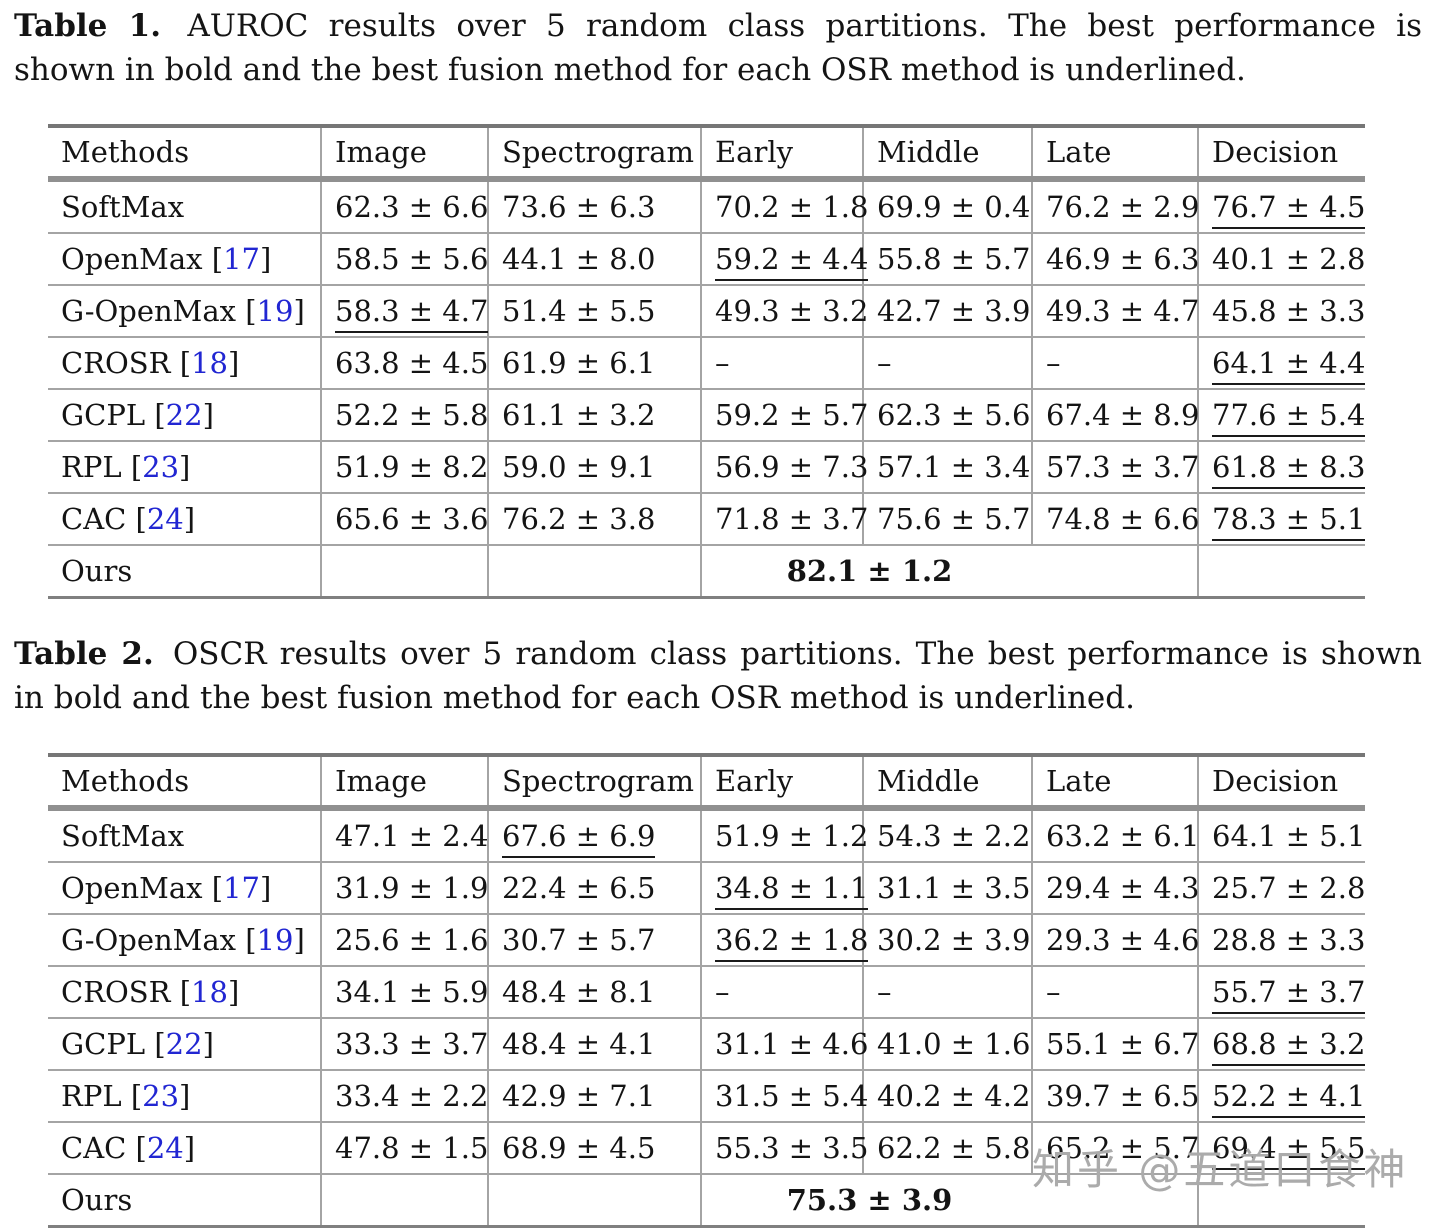 The width and height of the screenshot is (1434, 1228). Describe the element at coordinates (84, 654) in the screenshot. I see `table2-caption-label: Table 2.` at that location.